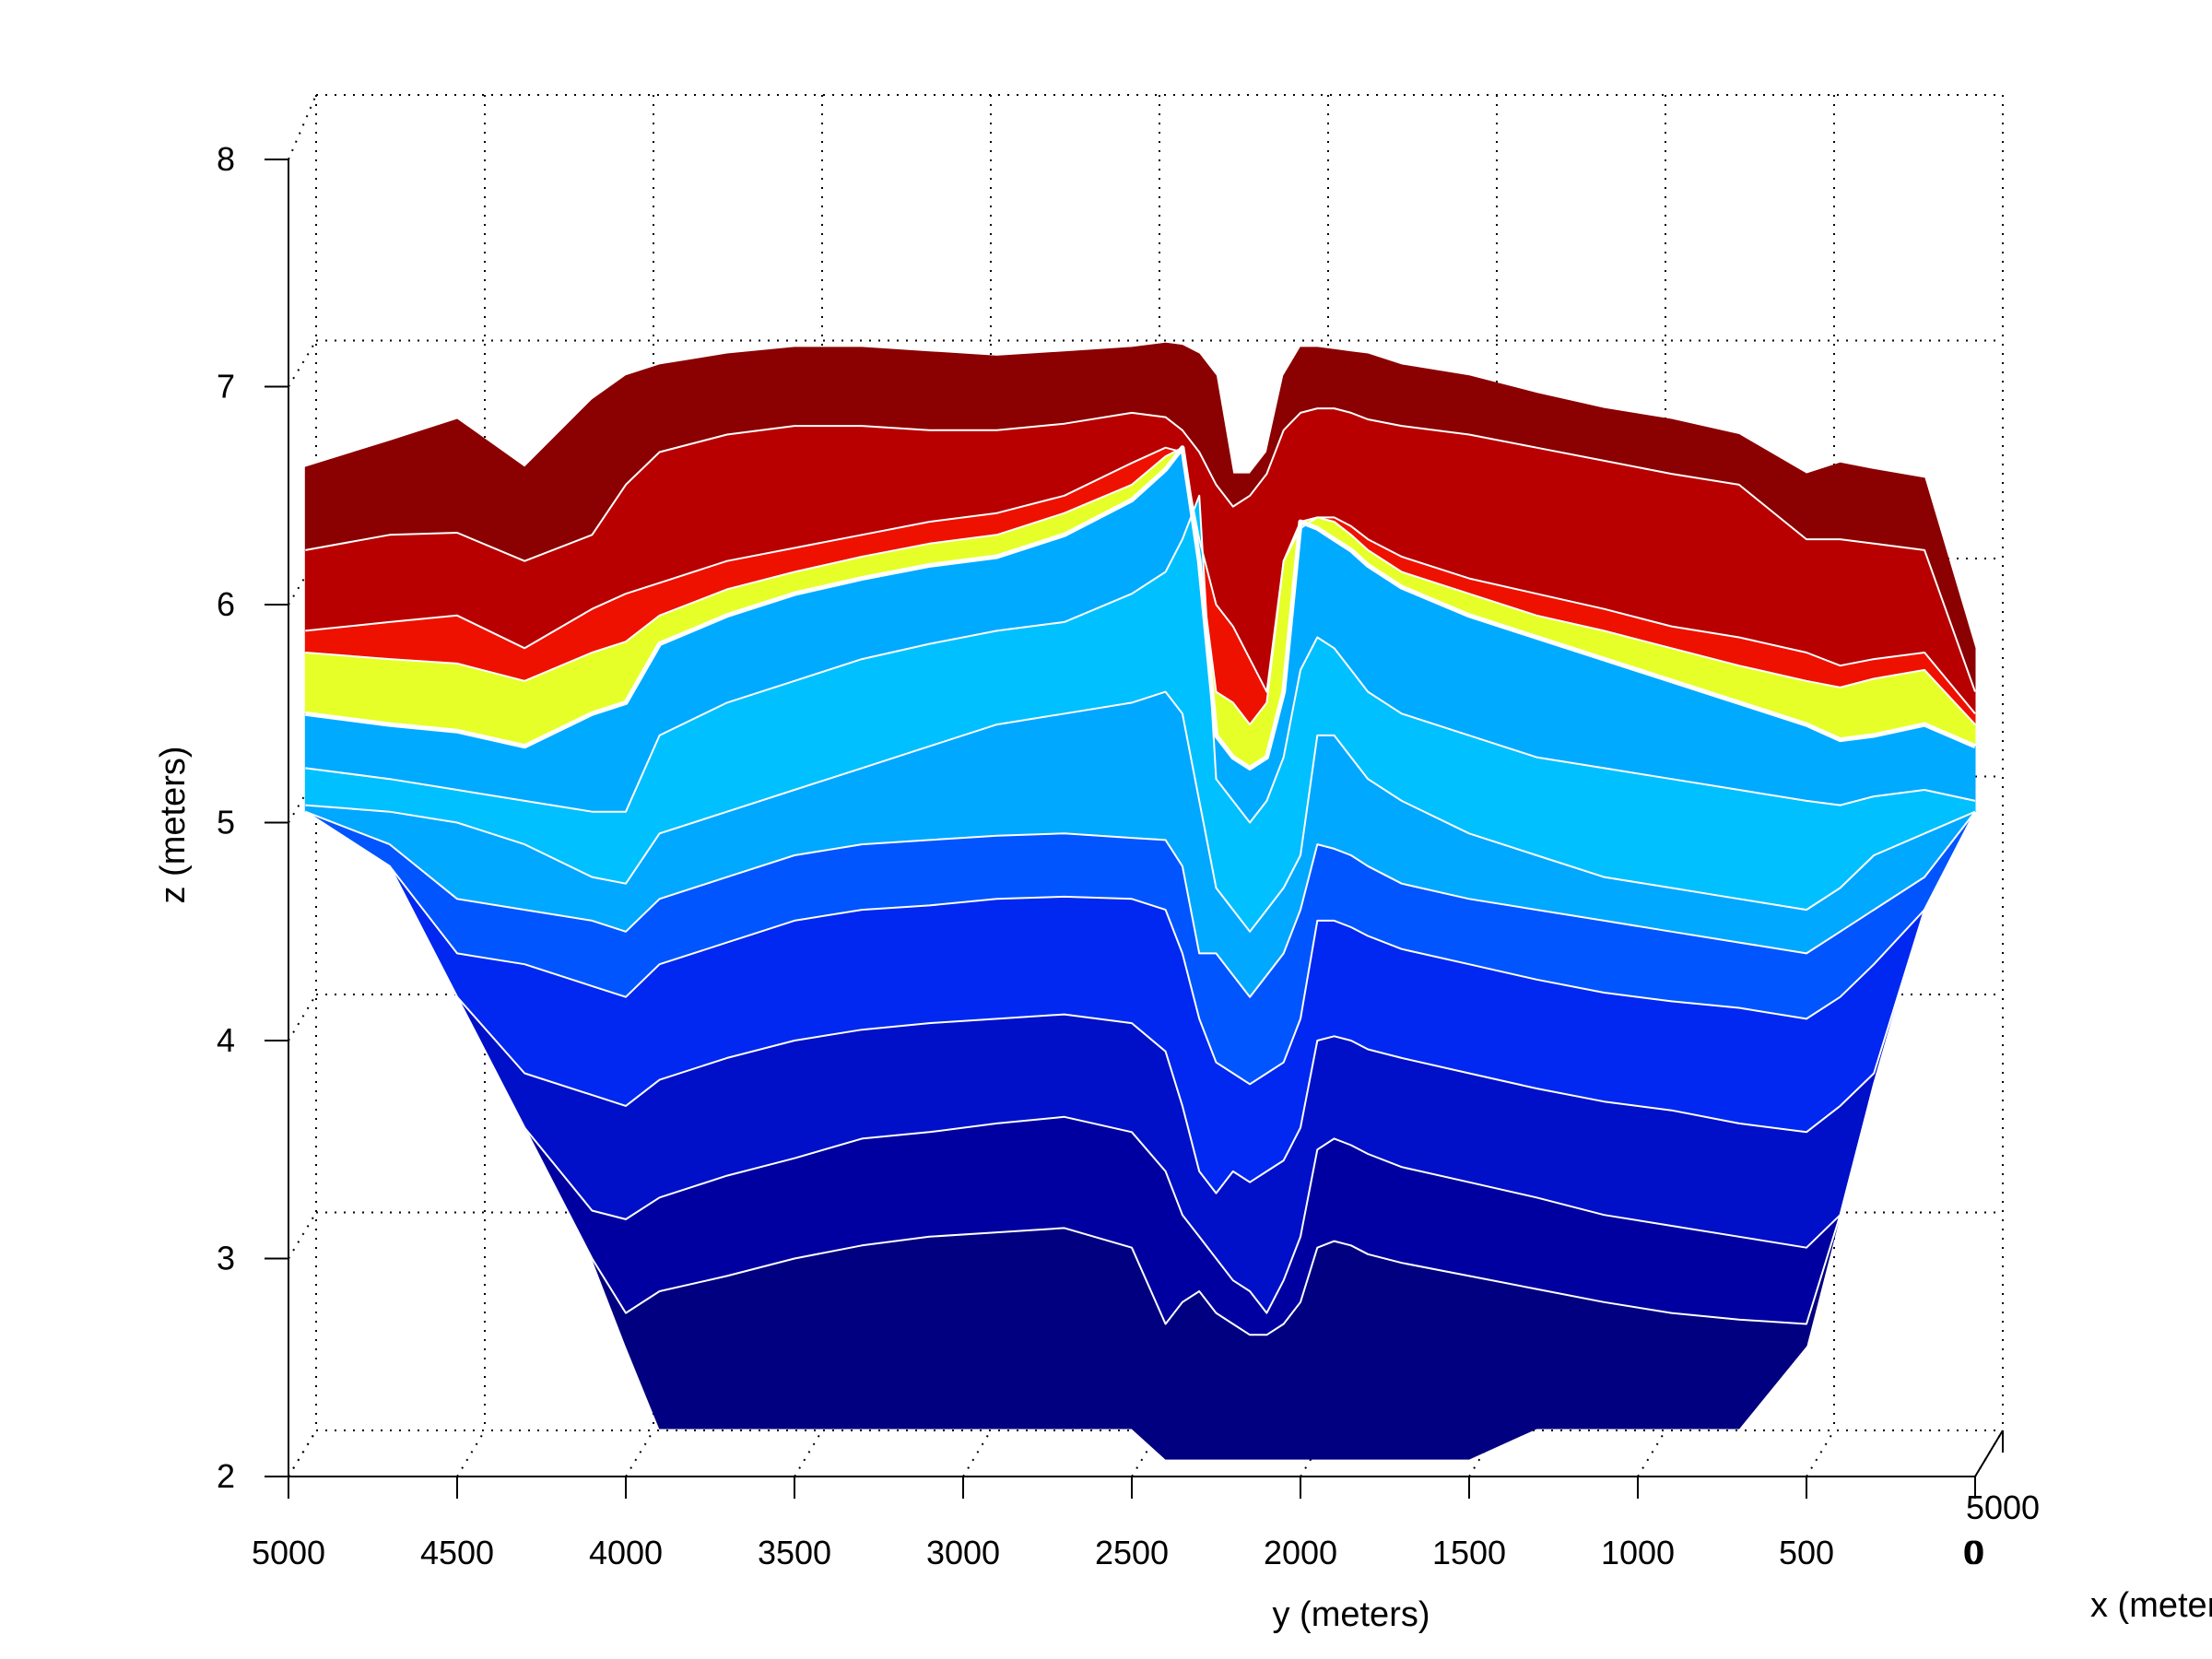  I want to click on y-tick-label-9: 500, so click(1806, 1552).